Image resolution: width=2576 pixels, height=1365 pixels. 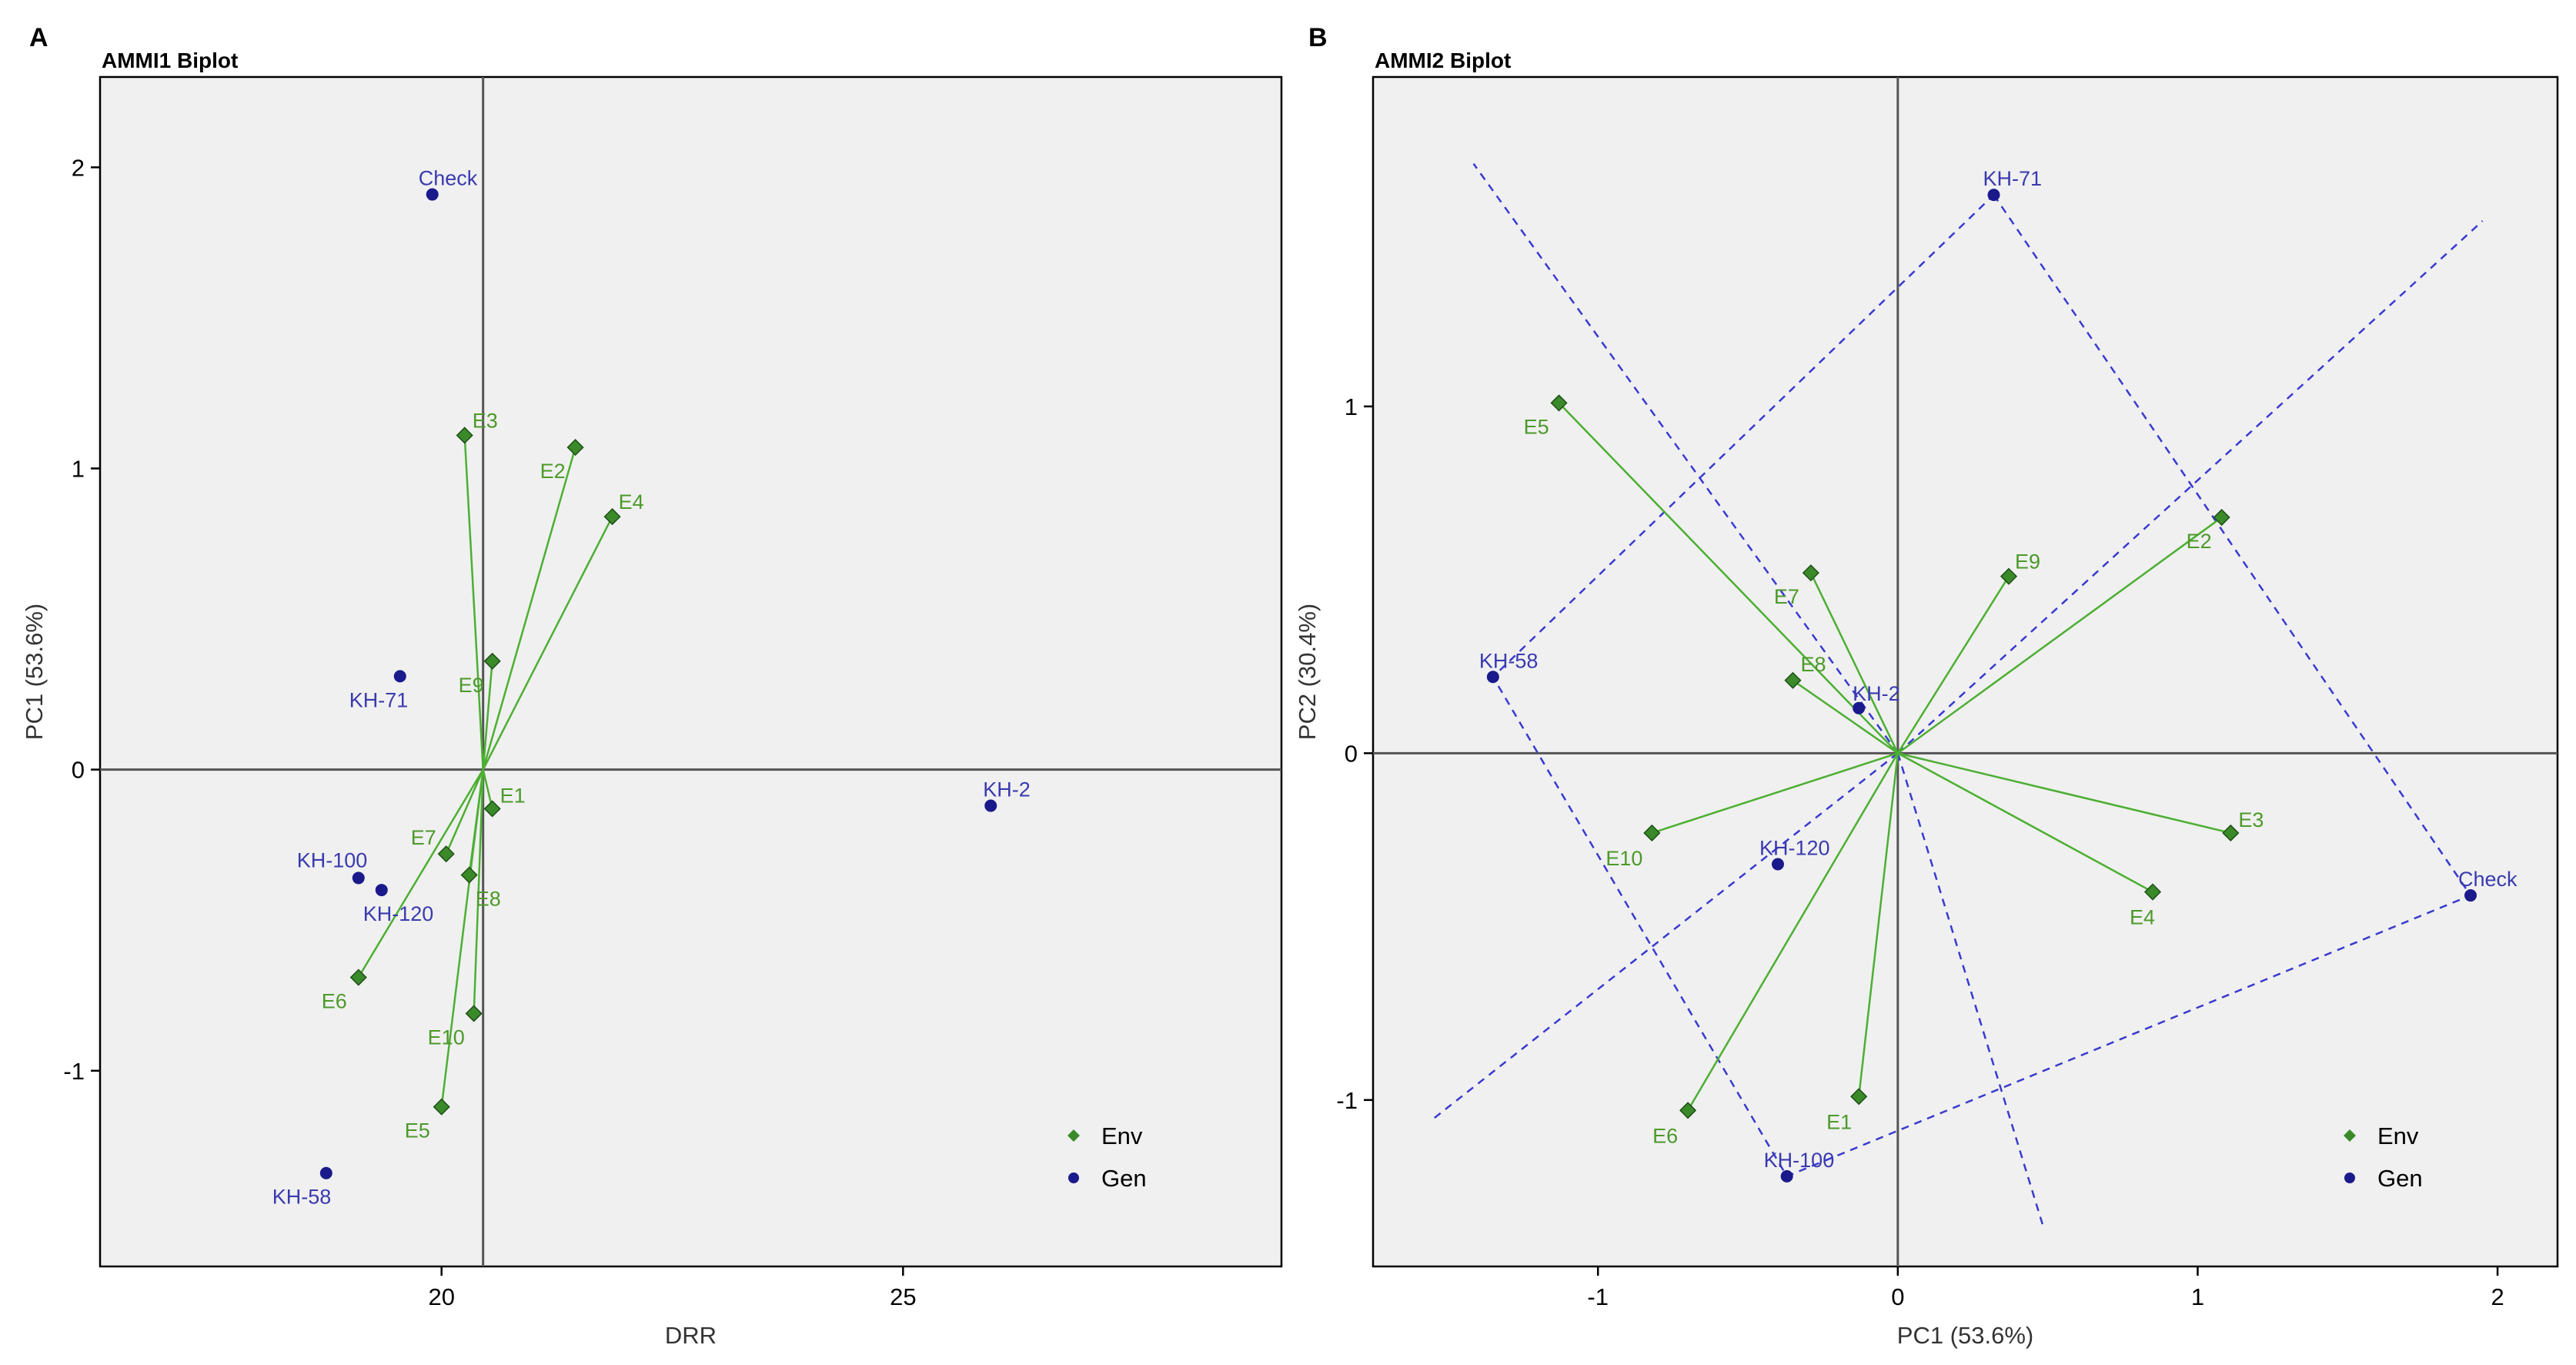 What do you see at coordinates (1318, 37) in the screenshot?
I see `panel-letter-b: B` at bounding box center [1318, 37].